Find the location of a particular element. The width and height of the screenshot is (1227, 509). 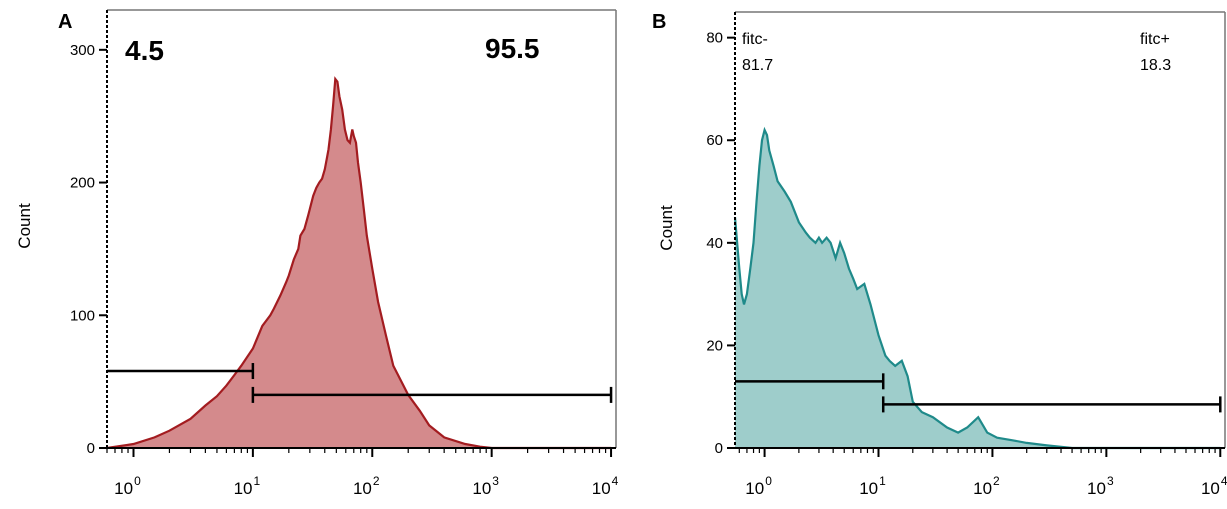

panel-a-letter: A is located at coordinates (65, 22).